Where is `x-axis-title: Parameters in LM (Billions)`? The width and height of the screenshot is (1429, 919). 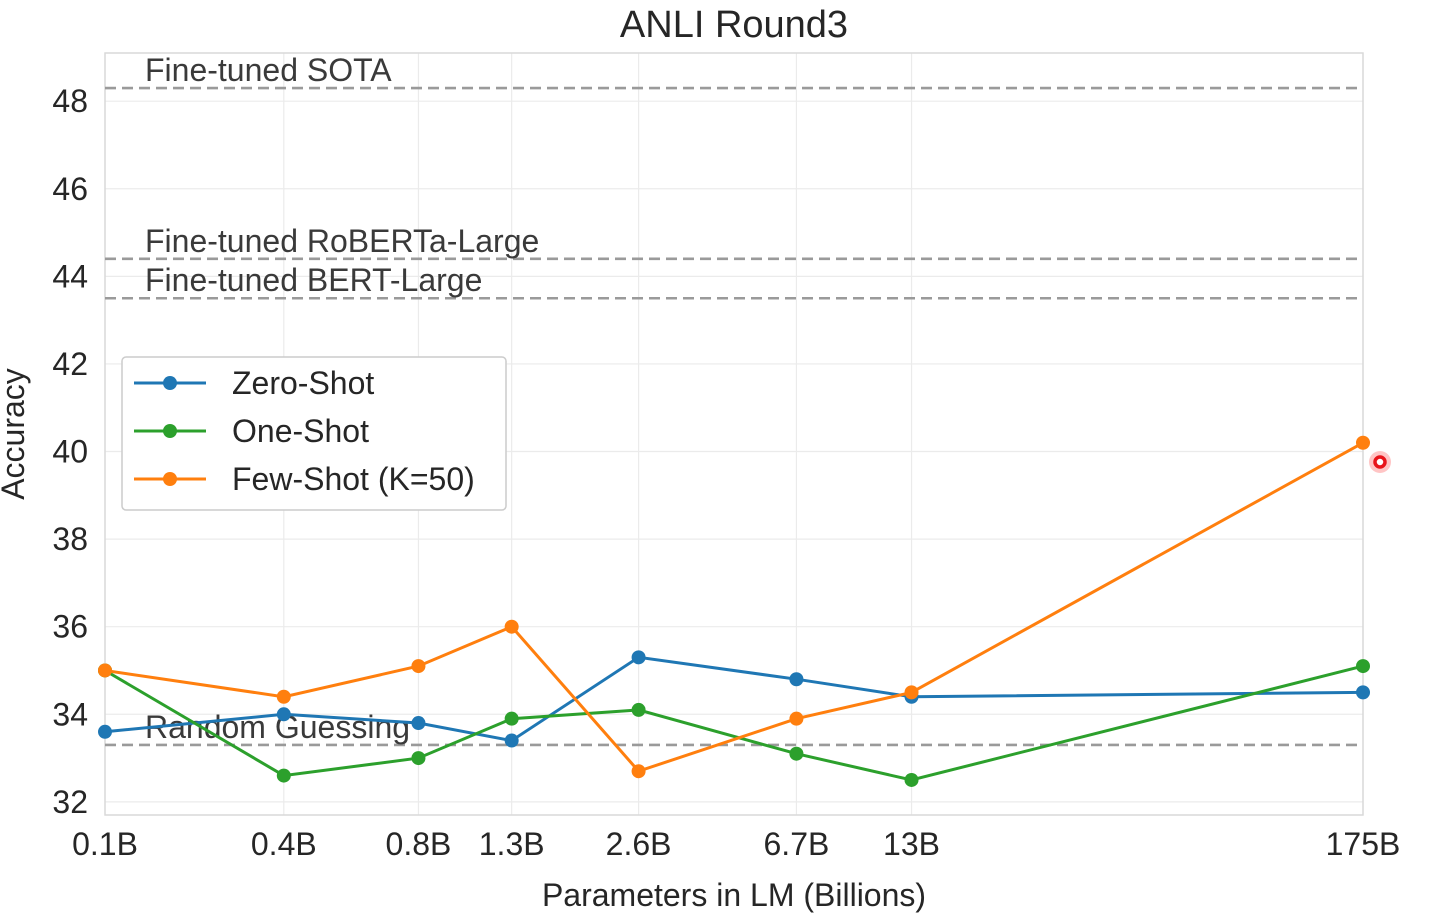
x-axis-title: Parameters in LM (Billions) is located at coordinates (734, 895).